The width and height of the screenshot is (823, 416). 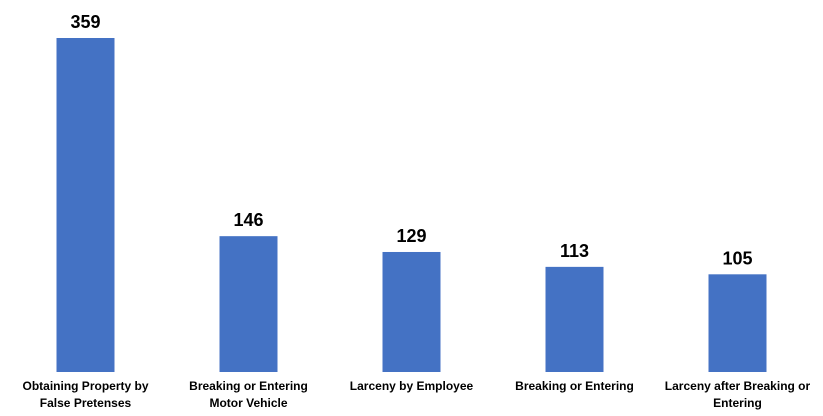 I want to click on data-label: 113, so click(x=574, y=251).